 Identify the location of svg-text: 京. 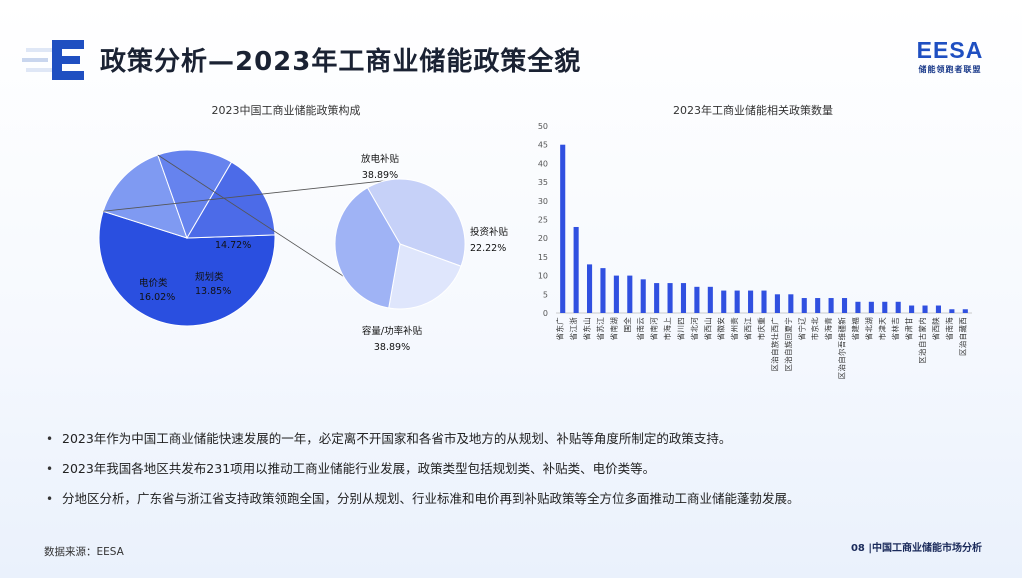
(815, 329).